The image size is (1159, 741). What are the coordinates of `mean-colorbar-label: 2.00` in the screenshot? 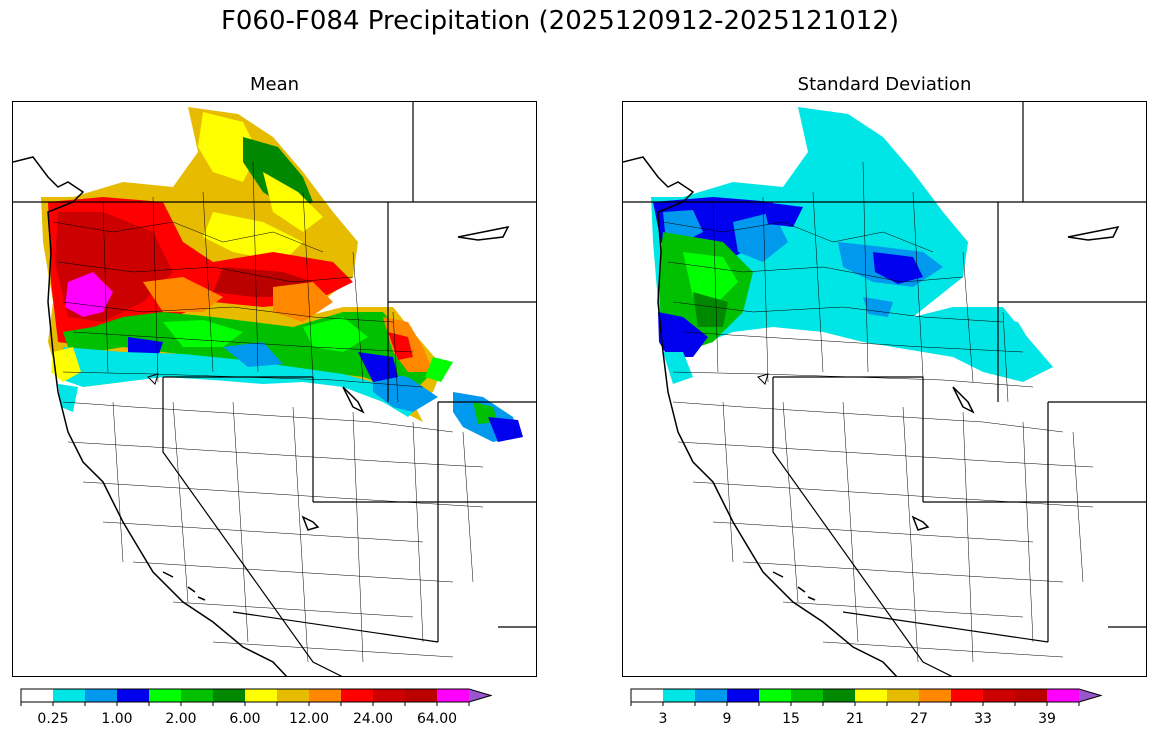 It's located at (181, 719).